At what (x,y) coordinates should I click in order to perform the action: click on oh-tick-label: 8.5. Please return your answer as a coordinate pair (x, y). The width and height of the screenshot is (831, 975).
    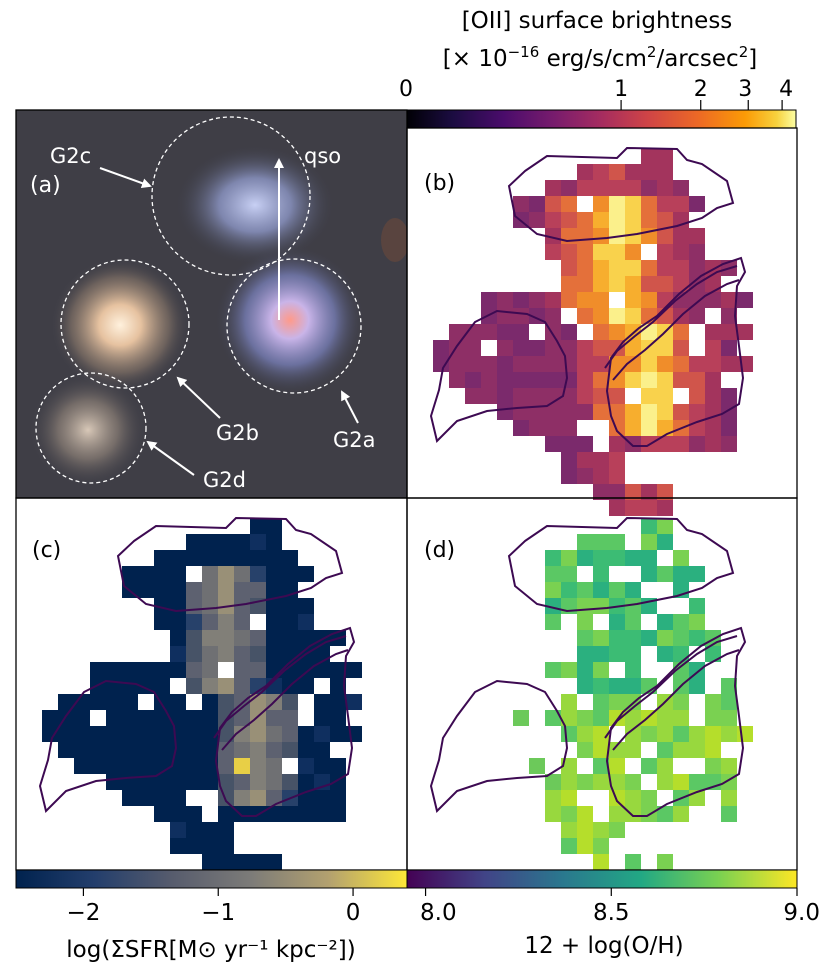
    Looking at the image, I should click on (611, 913).